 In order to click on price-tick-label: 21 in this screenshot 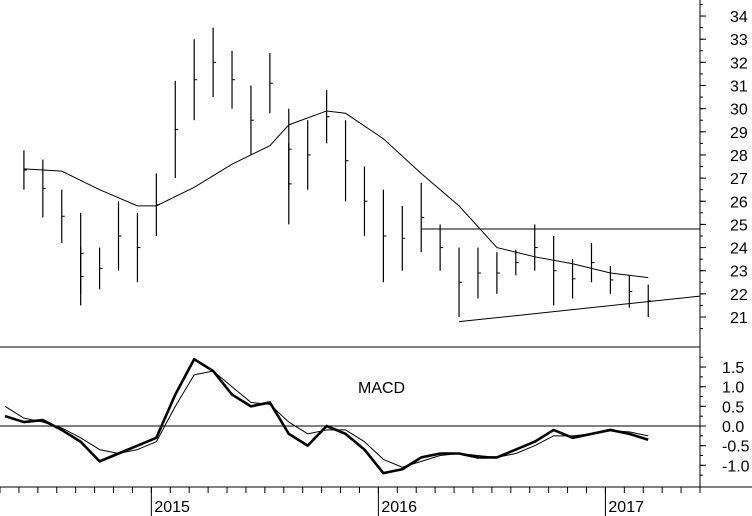, I will do `click(739, 318)`.